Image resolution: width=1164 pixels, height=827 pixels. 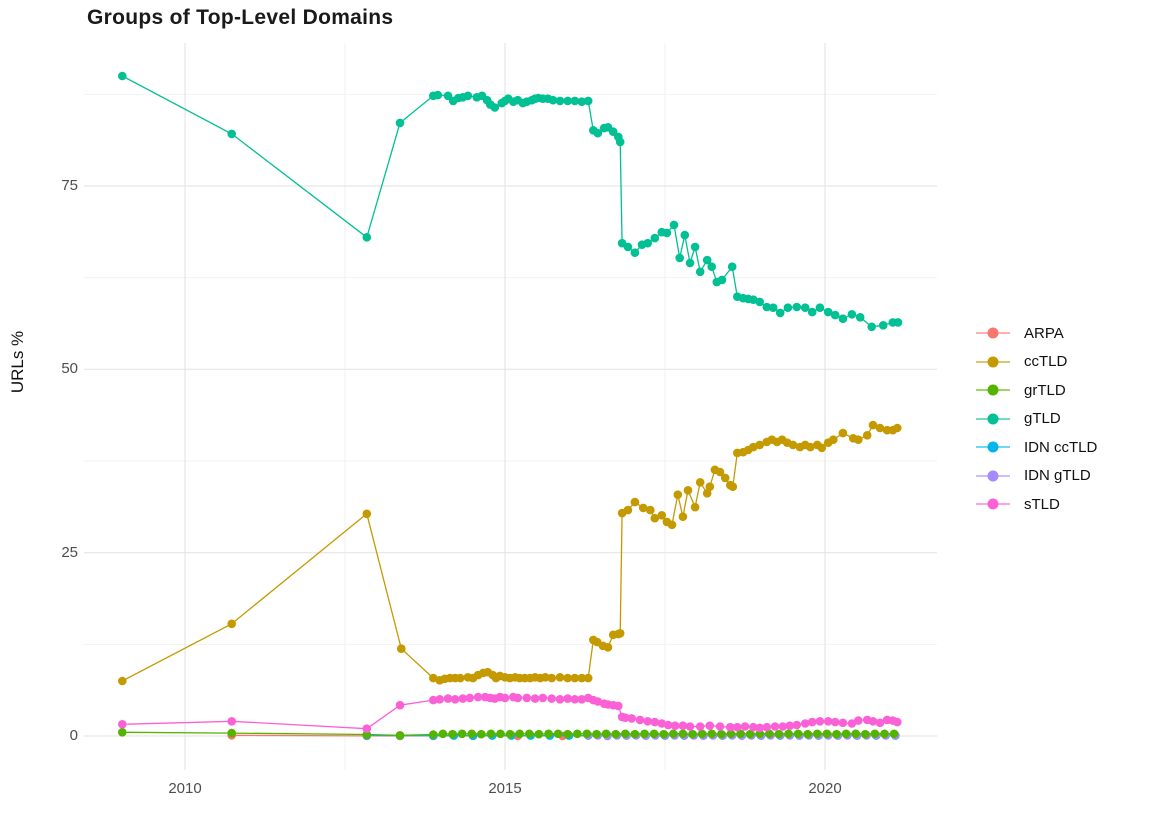 What do you see at coordinates (825, 788) in the screenshot?
I see `x-tick-label: 2020` at bounding box center [825, 788].